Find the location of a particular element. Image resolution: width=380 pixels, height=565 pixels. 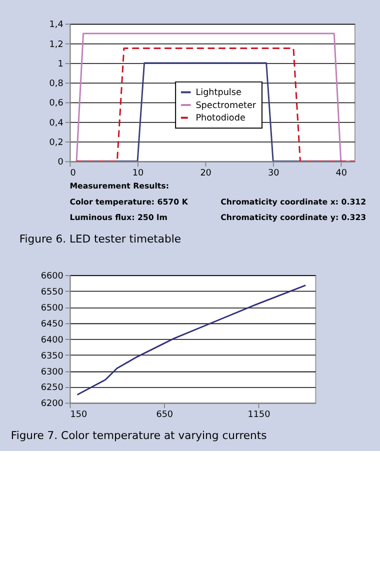

text: Measurement Results: is located at coordinates (119, 186).